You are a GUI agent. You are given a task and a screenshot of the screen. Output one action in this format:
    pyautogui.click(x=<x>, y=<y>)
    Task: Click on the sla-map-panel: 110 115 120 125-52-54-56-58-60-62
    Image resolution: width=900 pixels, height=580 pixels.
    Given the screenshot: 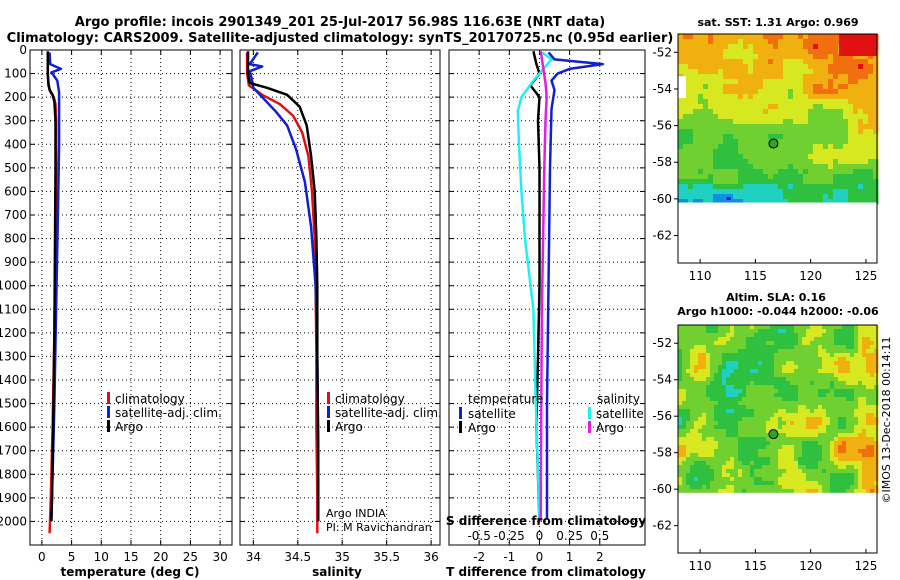 What is the action you would take?
    pyautogui.click(x=765, y=448)
    